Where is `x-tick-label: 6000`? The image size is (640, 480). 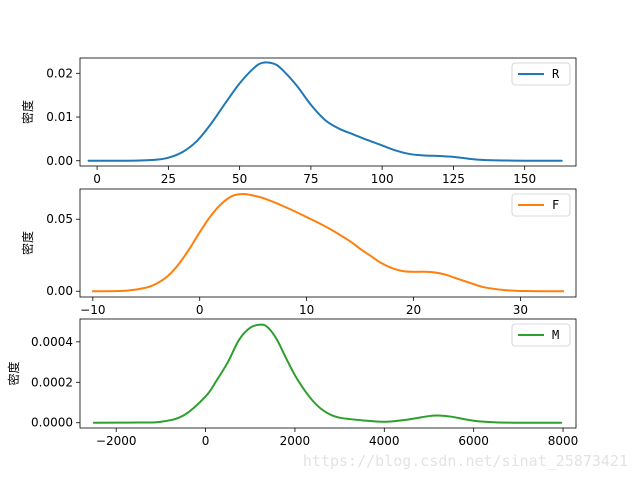
x-tick-label: 6000 is located at coordinates (473, 441).